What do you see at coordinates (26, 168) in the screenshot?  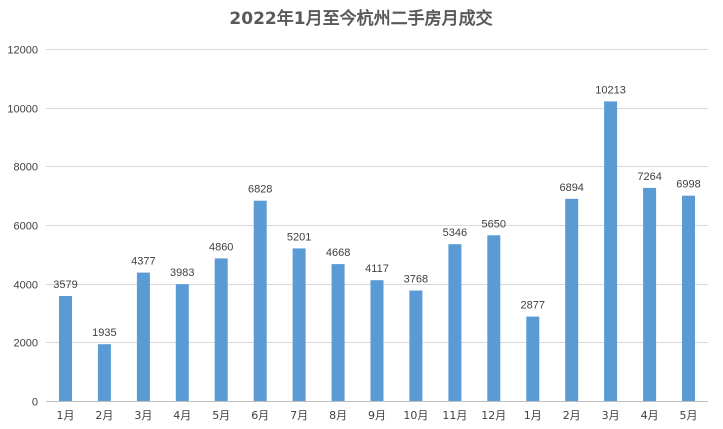 I see `y-tick-label: 8000` at bounding box center [26, 168].